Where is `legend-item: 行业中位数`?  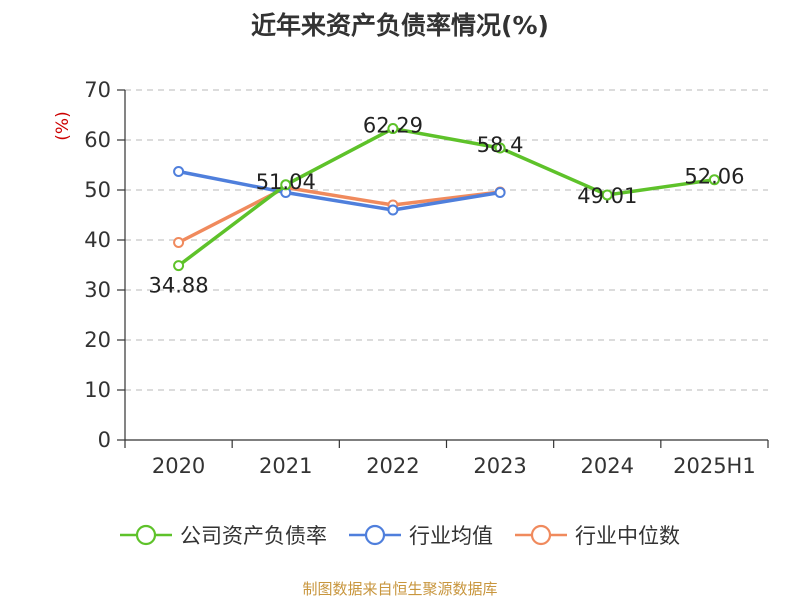
legend-item: 行业中位数 is located at coordinates (597, 535).